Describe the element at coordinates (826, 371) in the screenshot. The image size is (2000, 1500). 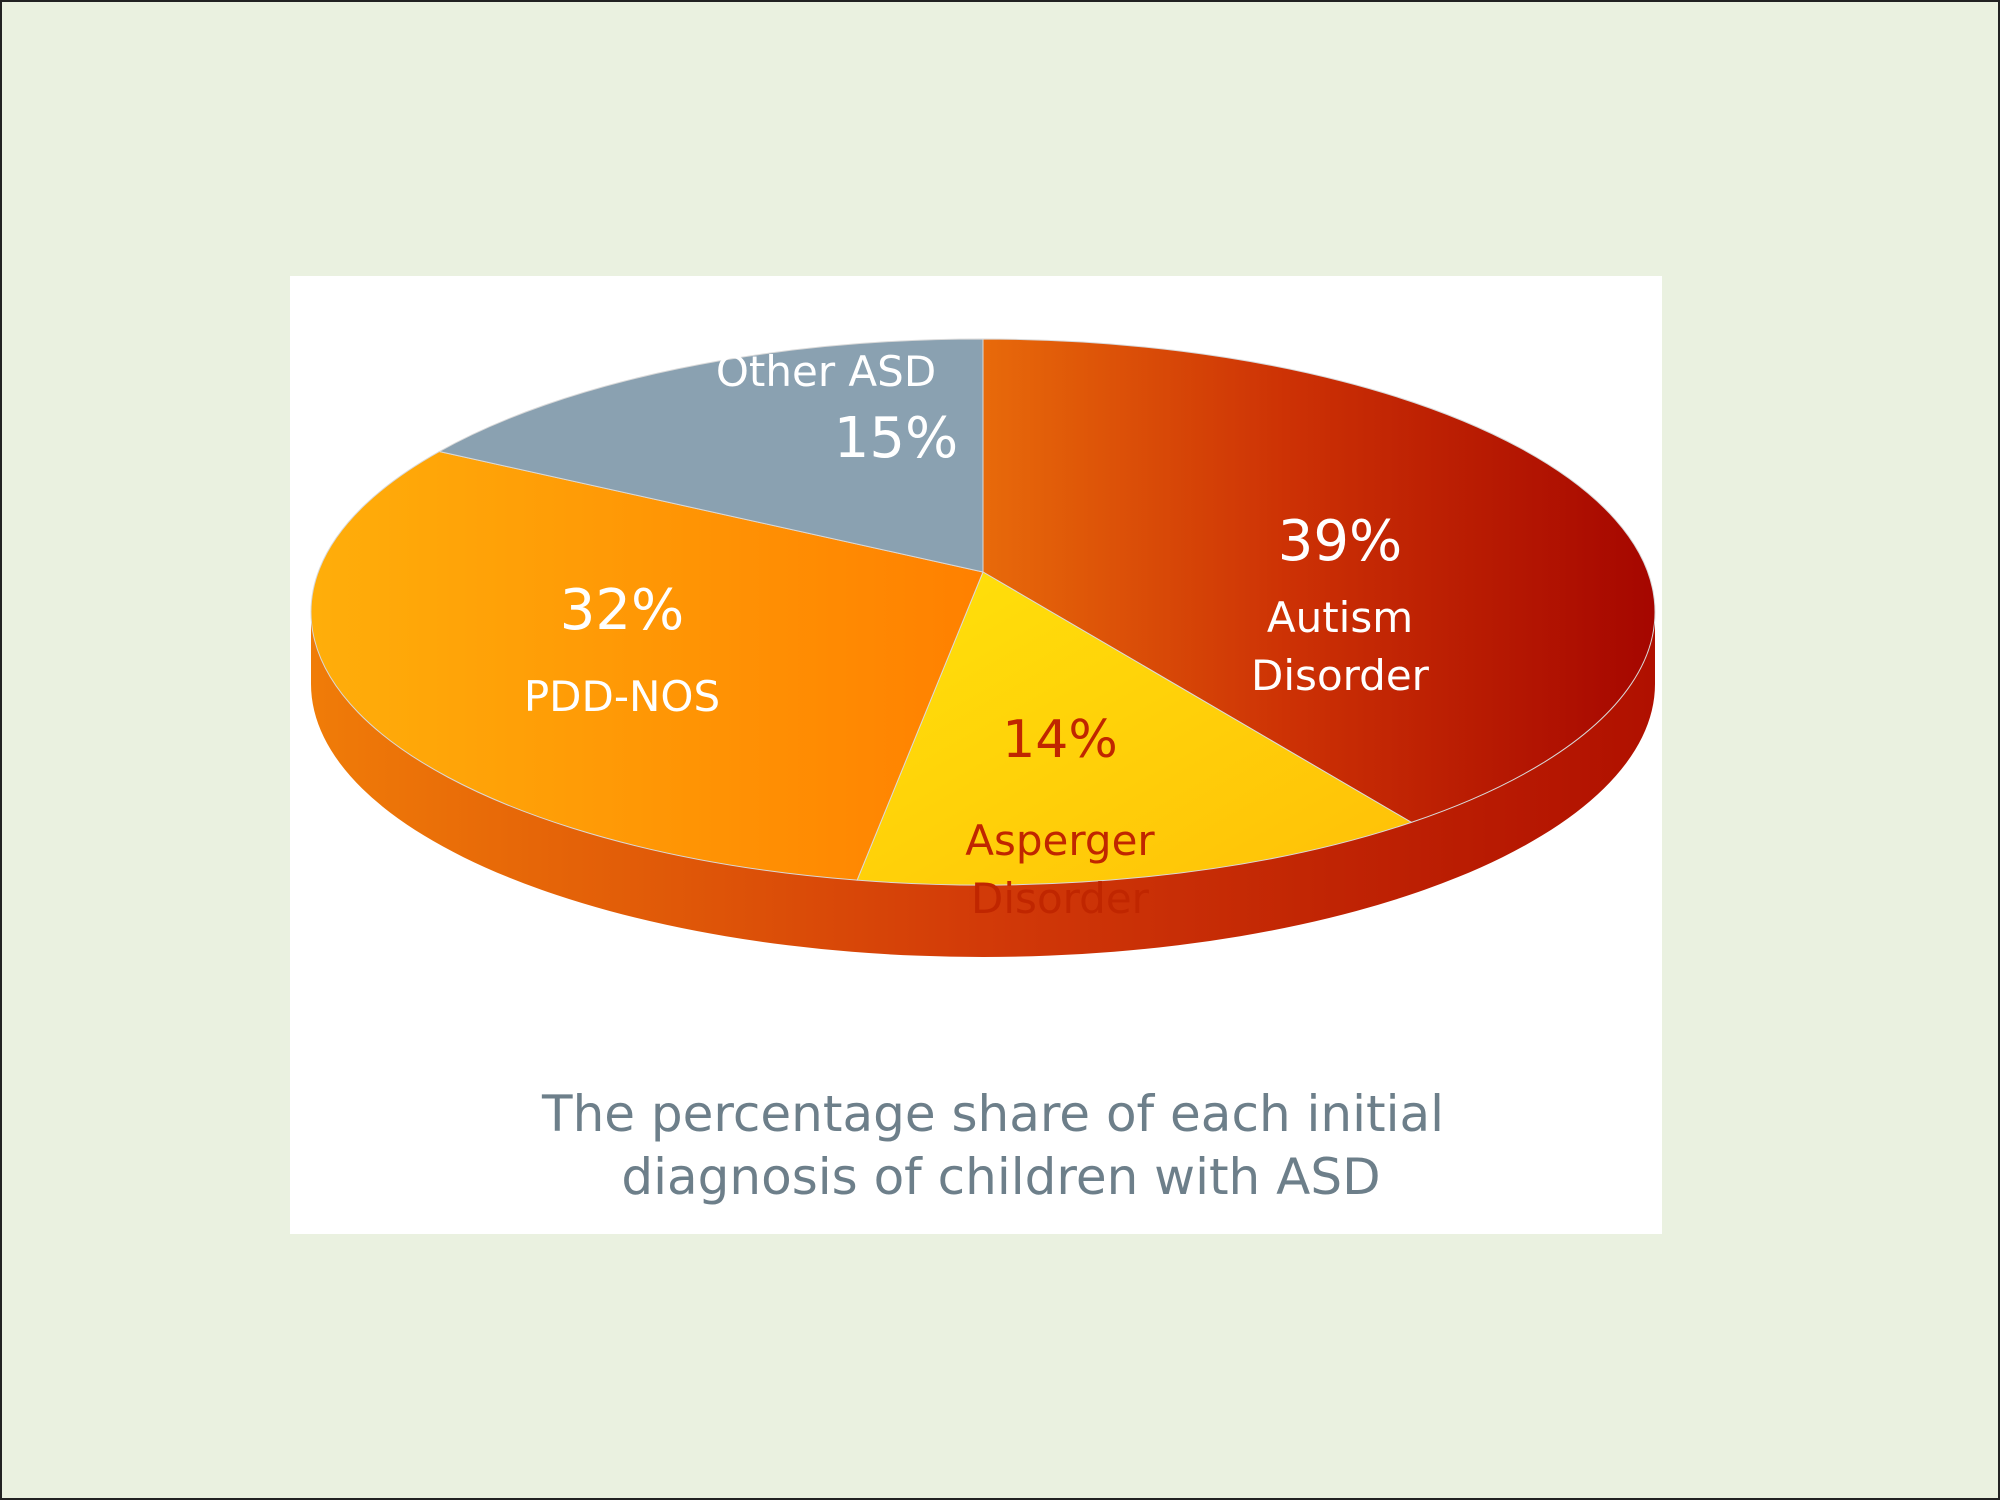
I see `label-other-asd-name-0: Other ASD` at that location.